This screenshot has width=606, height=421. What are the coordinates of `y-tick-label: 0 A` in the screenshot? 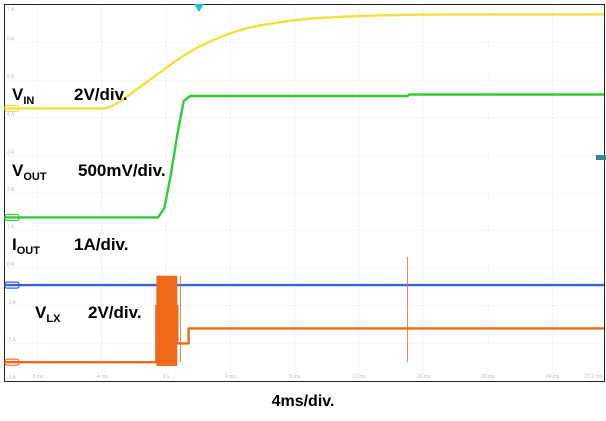 It's located at (11, 265).